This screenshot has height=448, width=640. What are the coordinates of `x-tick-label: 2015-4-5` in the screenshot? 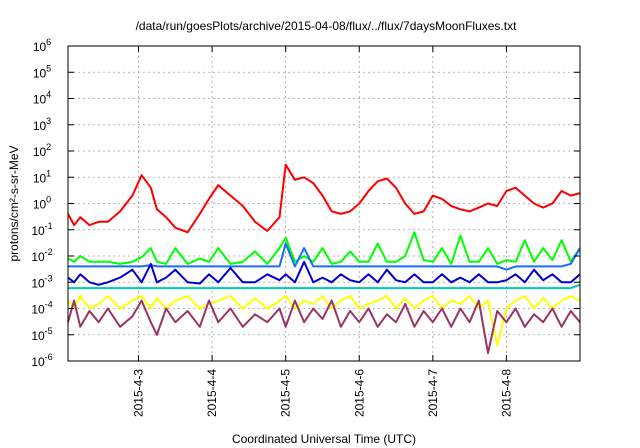 It's located at (286, 393).